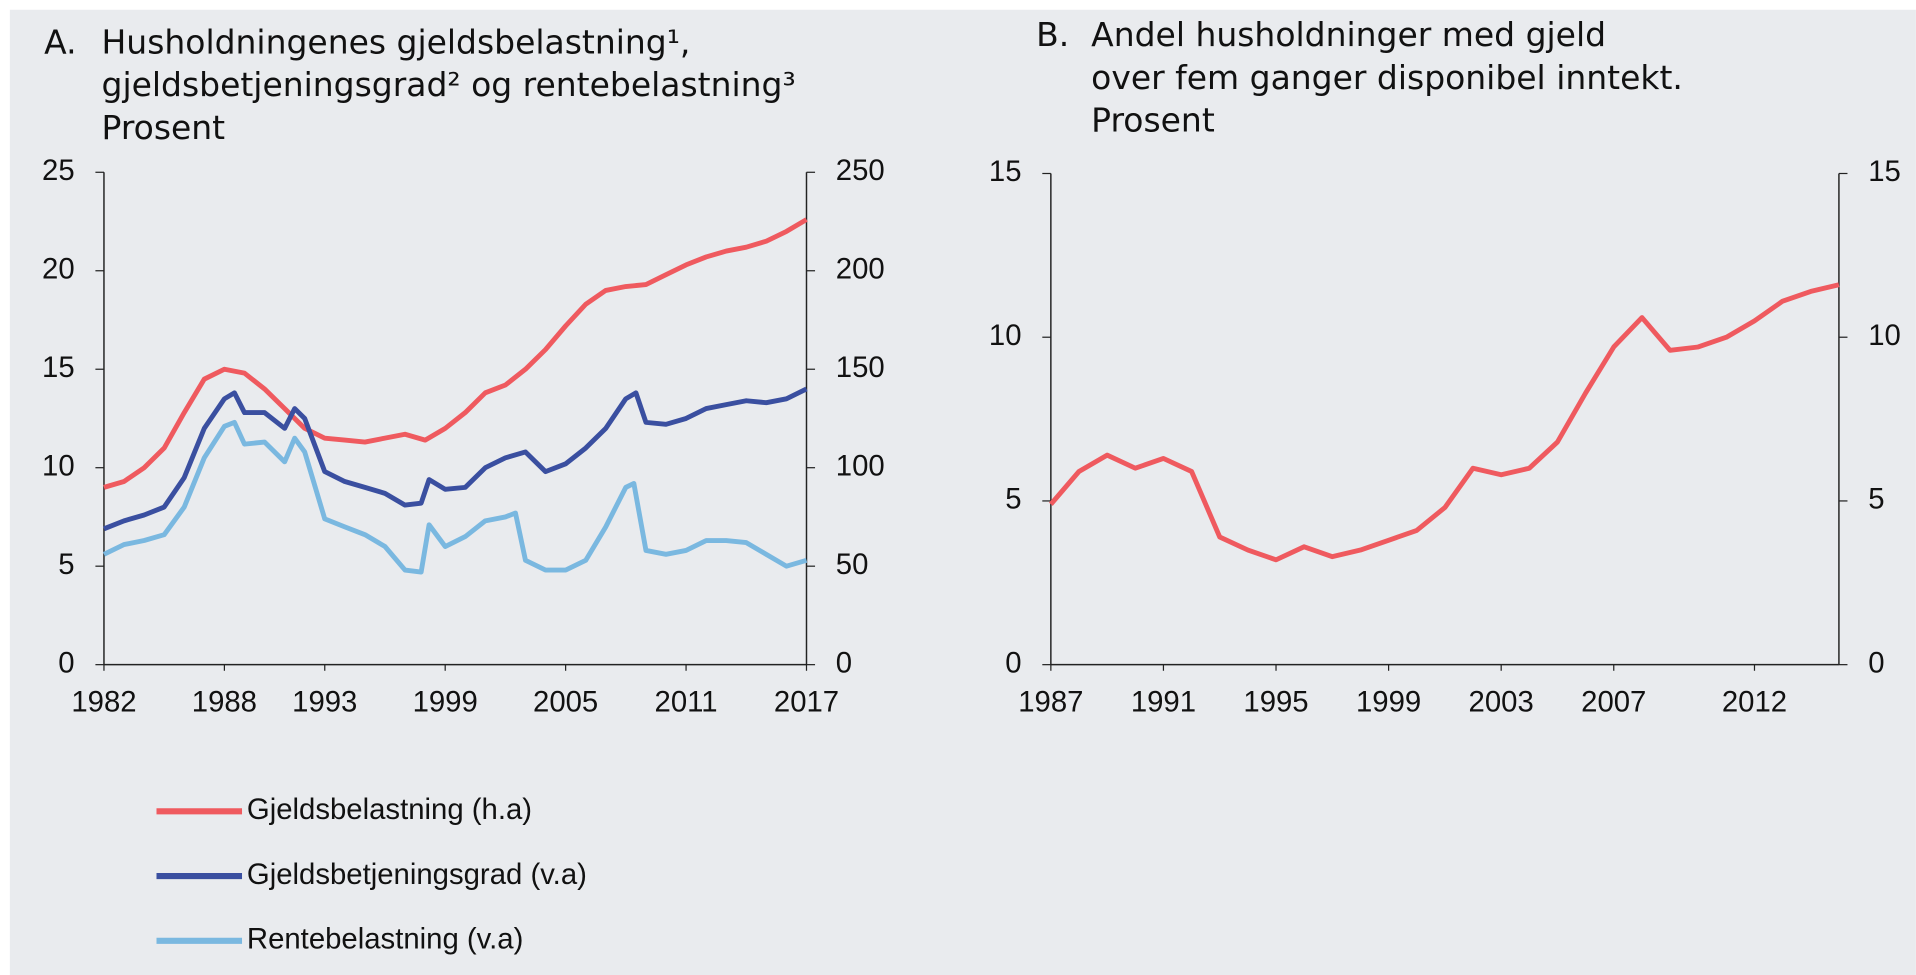 The height and width of the screenshot is (975, 1916). I want to click on x-tick-label: 1991, so click(1163, 702).